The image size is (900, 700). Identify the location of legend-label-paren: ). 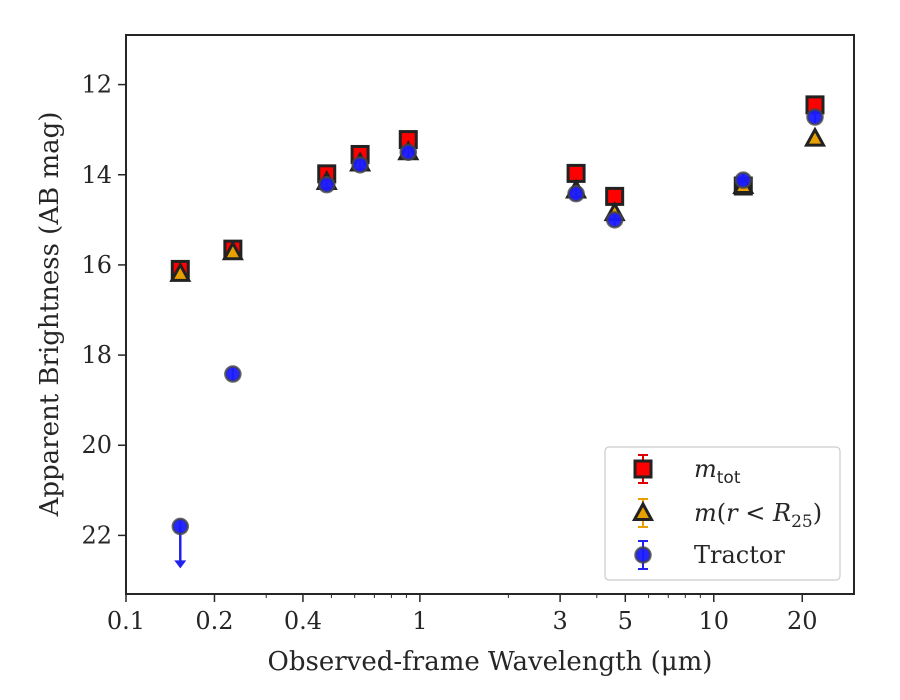
(817, 513).